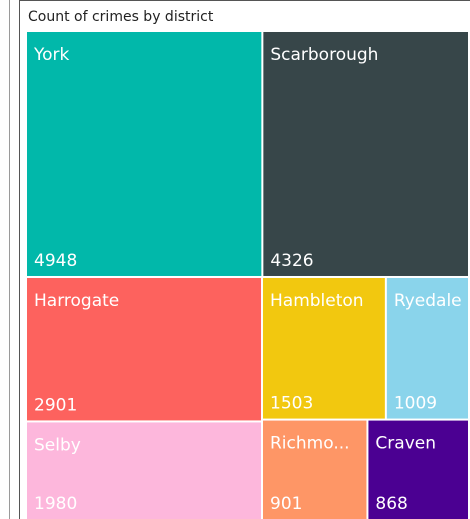  What do you see at coordinates (291, 261) in the screenshot?
I see `data-label: 4326` at bounding box center [291, 261].